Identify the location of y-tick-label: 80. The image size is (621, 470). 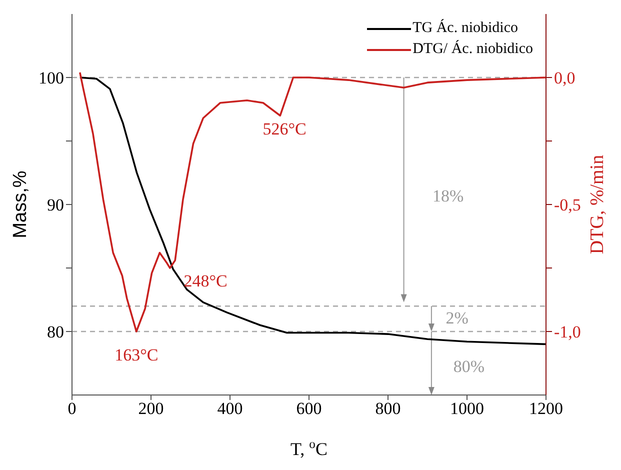
(55, 332).